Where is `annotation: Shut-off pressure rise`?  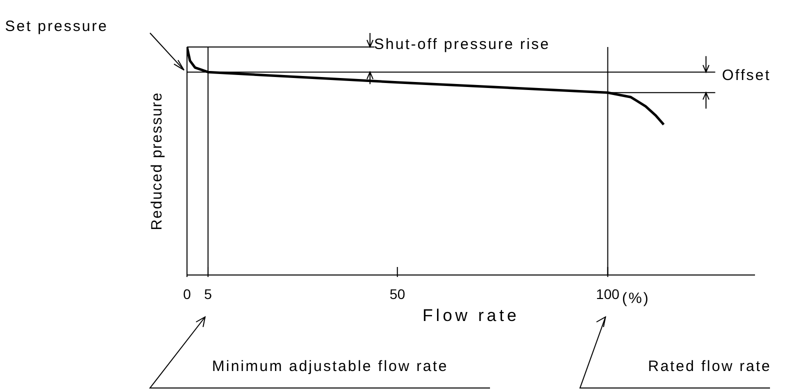 annotation: Shut-off pressure rise is located at coordinates (462, 44).